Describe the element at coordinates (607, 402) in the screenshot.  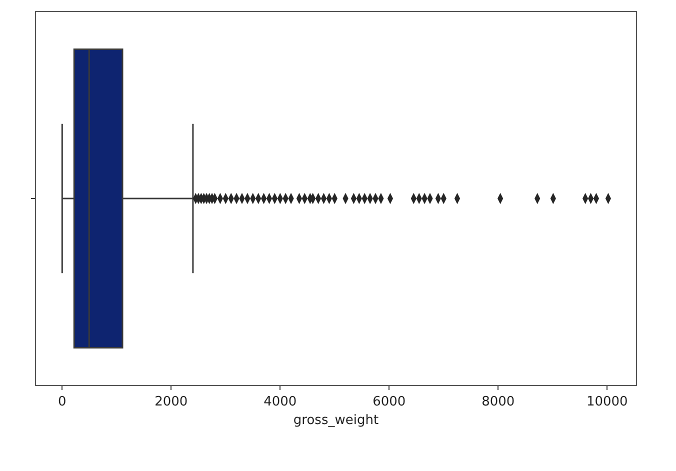
I see `x-tick-label: 10000` at that location.